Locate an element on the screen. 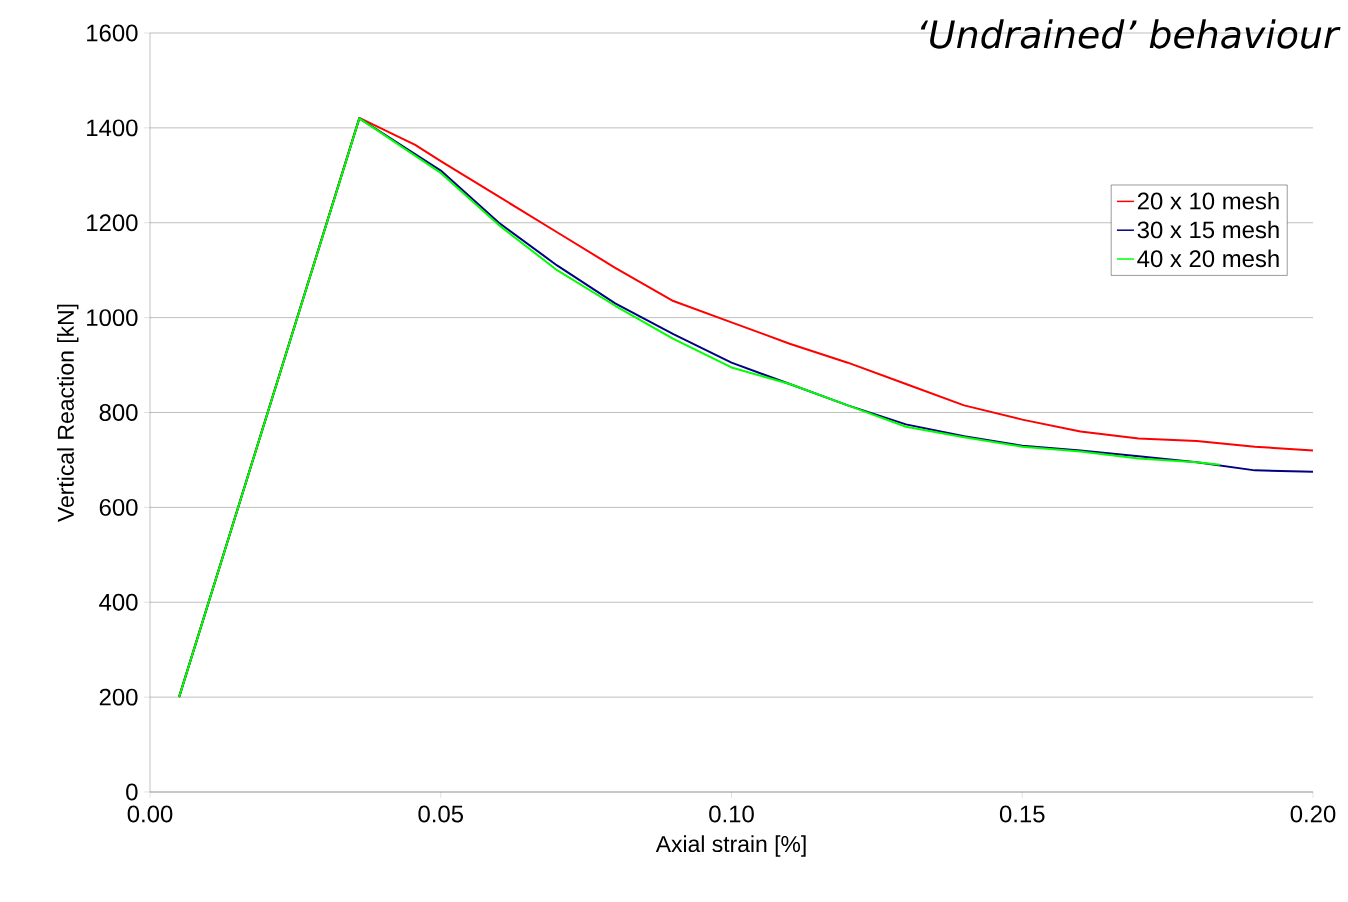  x-tick-label: 0.15 is located at coordinates (1022, 814).